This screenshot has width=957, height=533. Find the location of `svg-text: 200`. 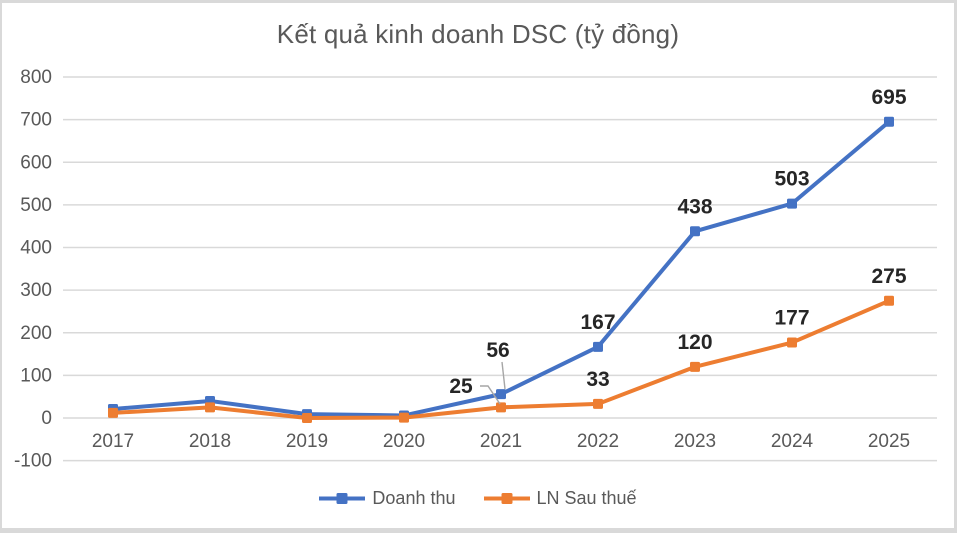

svg-text: 200 is located at coordinates (36, 333).